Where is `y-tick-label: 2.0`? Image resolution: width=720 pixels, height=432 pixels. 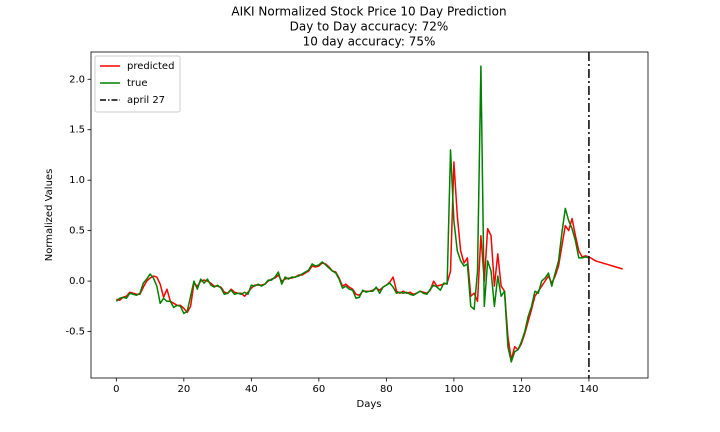 y-tick-label: 2.0 is located at coordinates (77, 79).